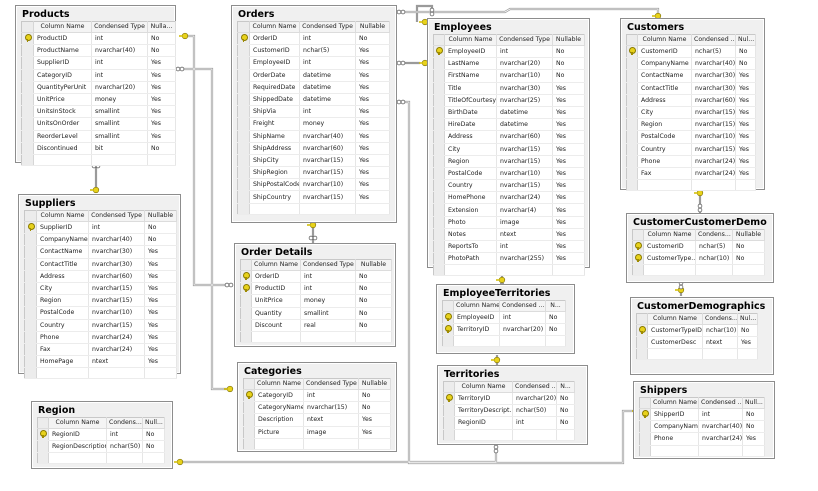 The image size is (818, 491). I want to click on column-name: CompanyName, so click(664, 64).